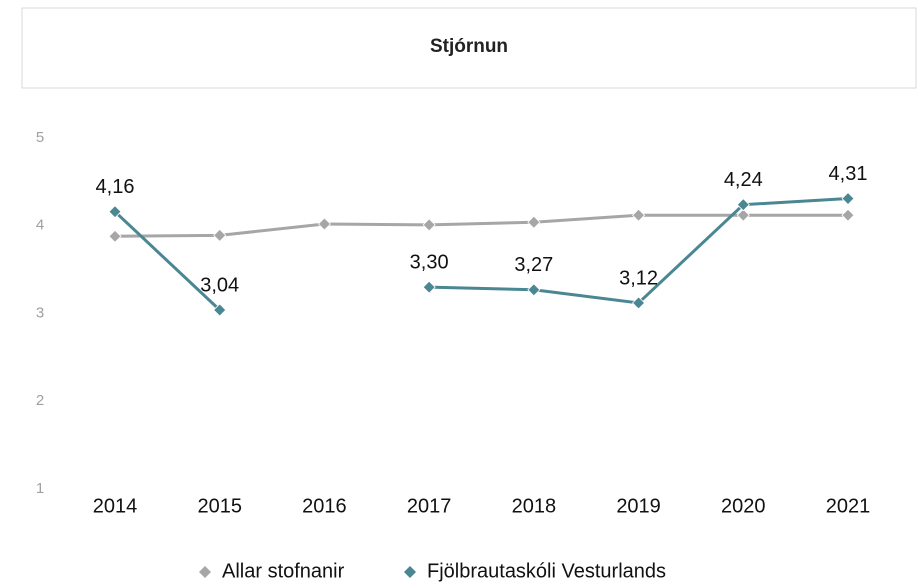 The height and width of the screenshot is (587, 922). What do you see at coordinates (481, 225) in the screenshot?
I see `series-line` at bounding box center [481, 225].